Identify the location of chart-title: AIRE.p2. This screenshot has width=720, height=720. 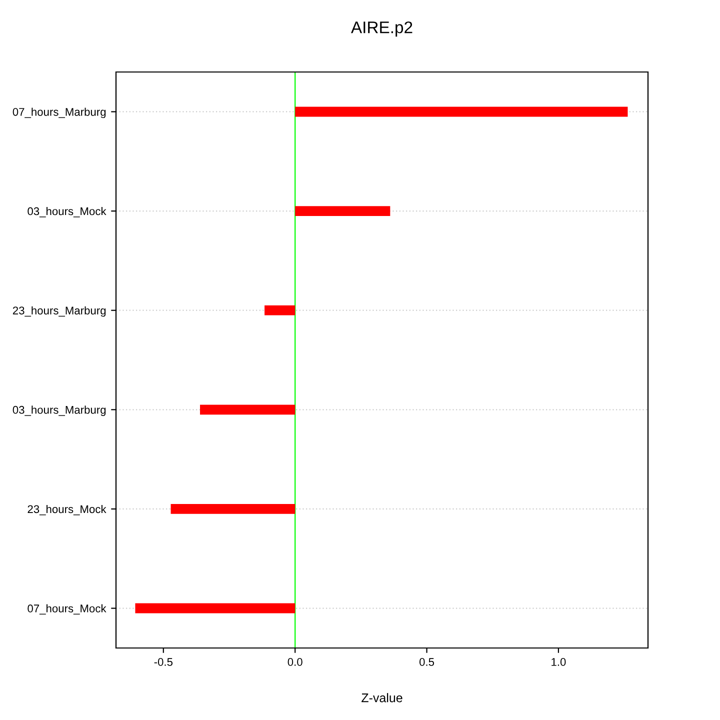
(381, 29).